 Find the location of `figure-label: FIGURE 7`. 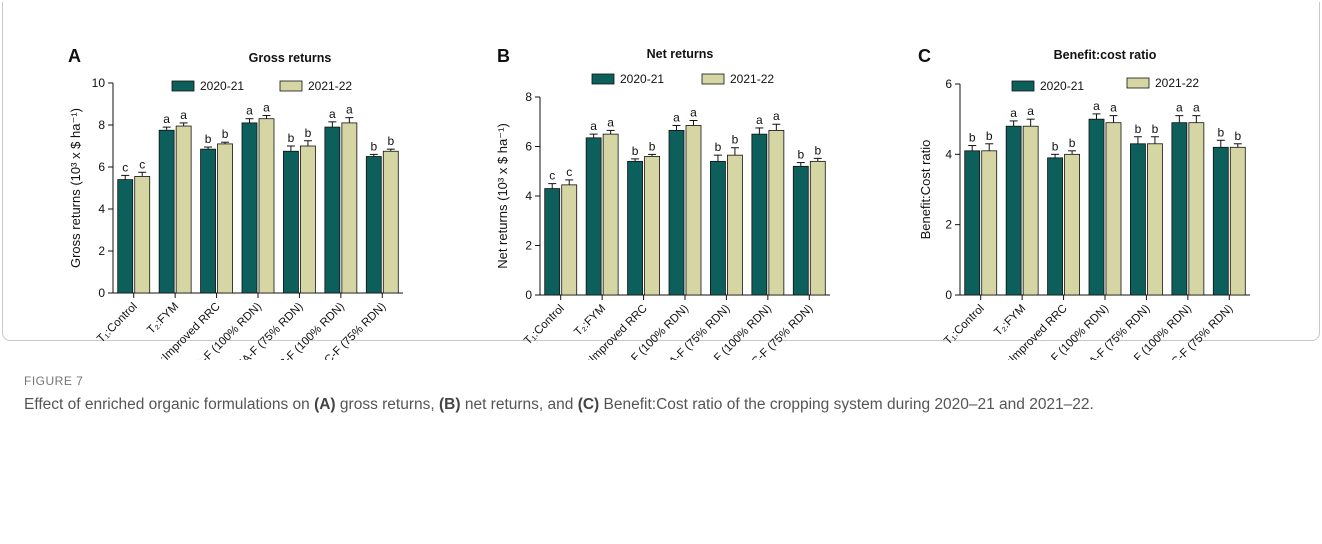

figure-label: FIGURE 7 is located at coordinates (54, 381).